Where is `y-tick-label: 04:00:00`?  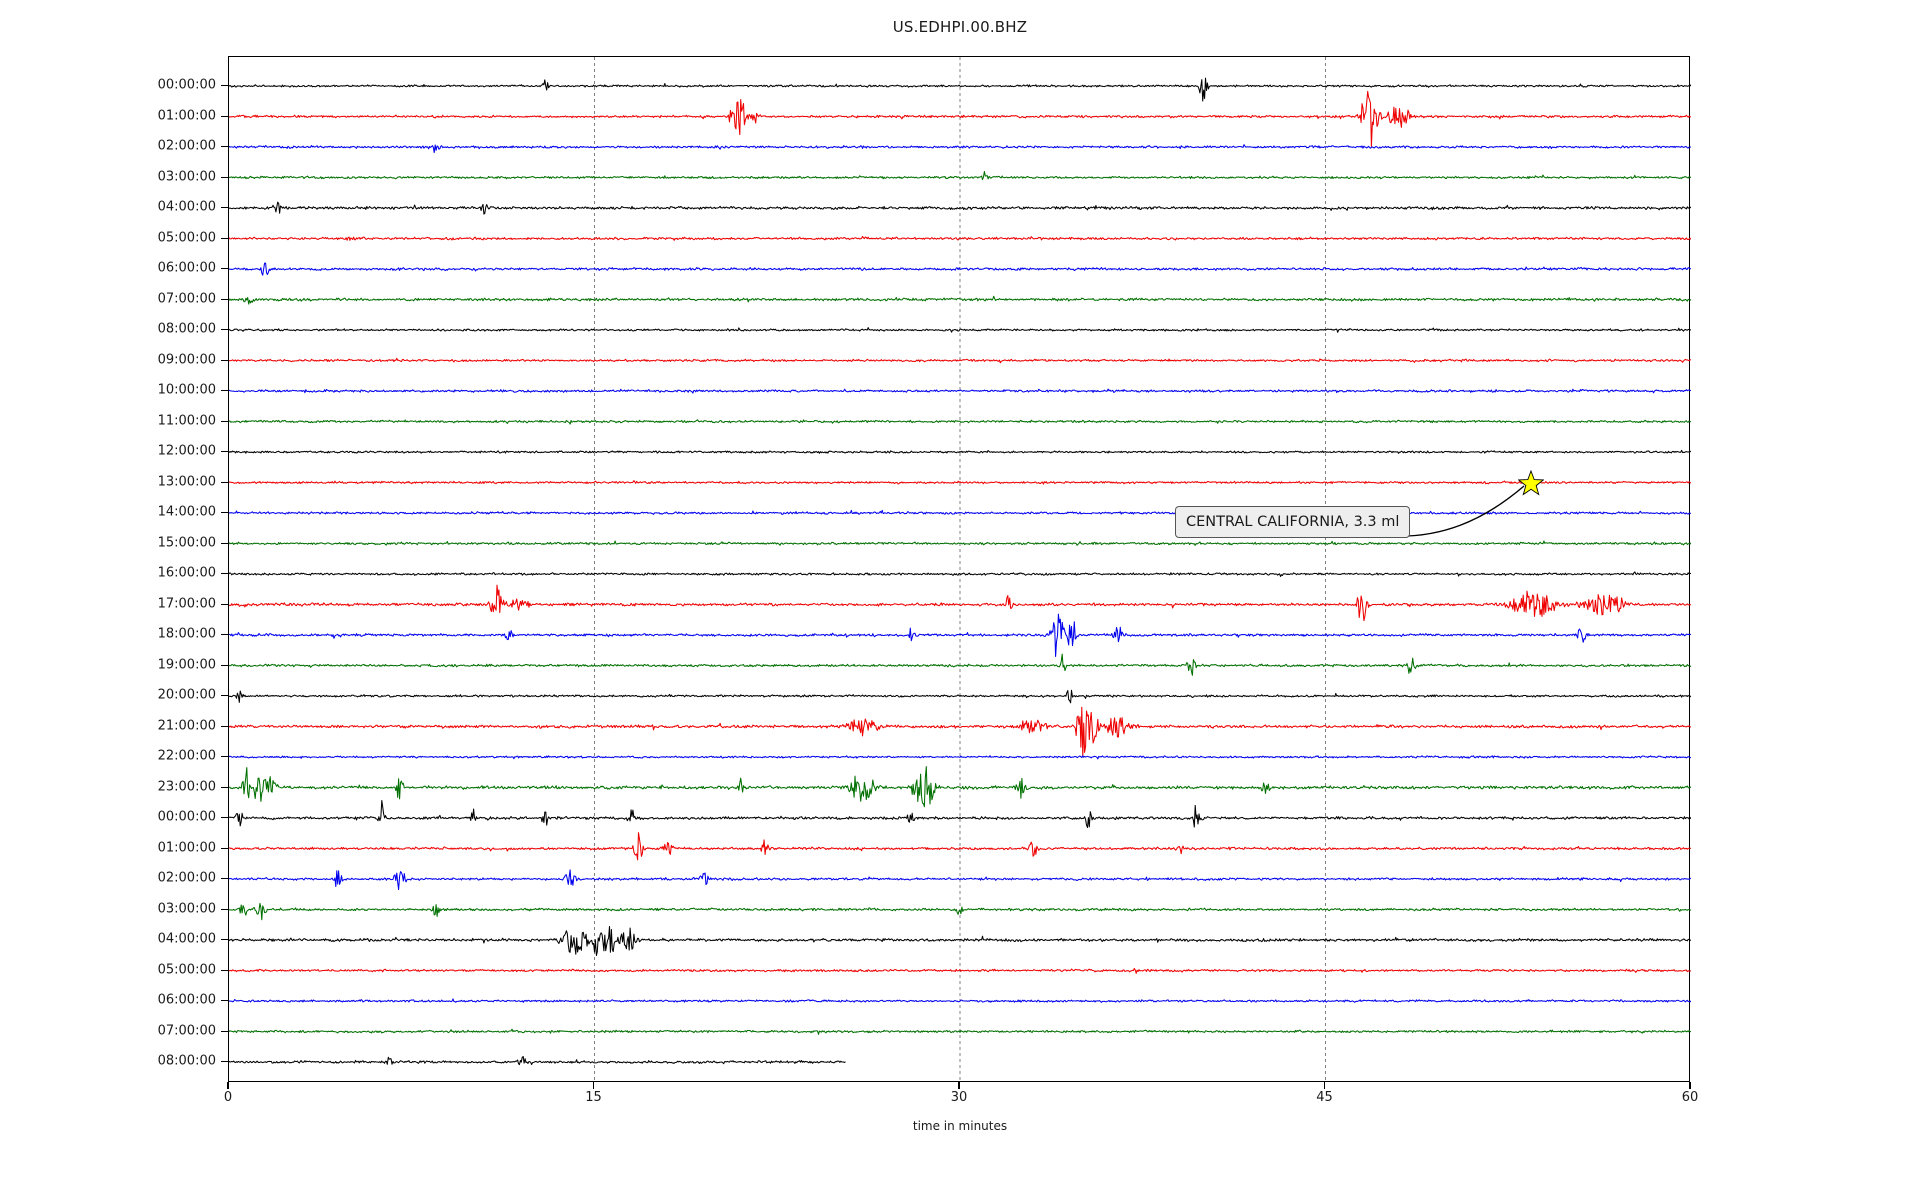 y-tick-label: 04:00:00 is located at coordinates (186, 939).